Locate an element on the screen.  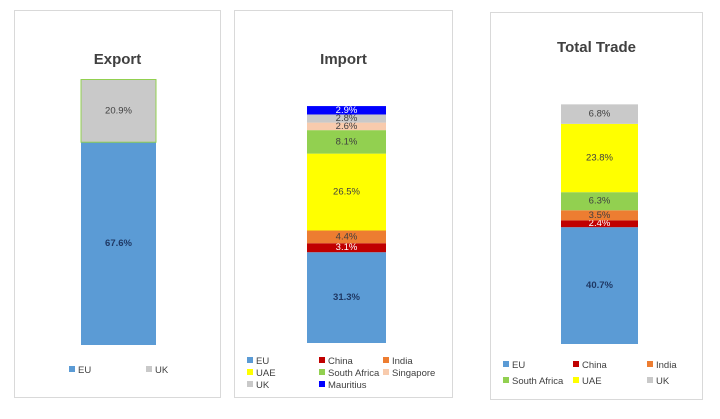
import-bar-mauritius is located at coordinates (346, 110).